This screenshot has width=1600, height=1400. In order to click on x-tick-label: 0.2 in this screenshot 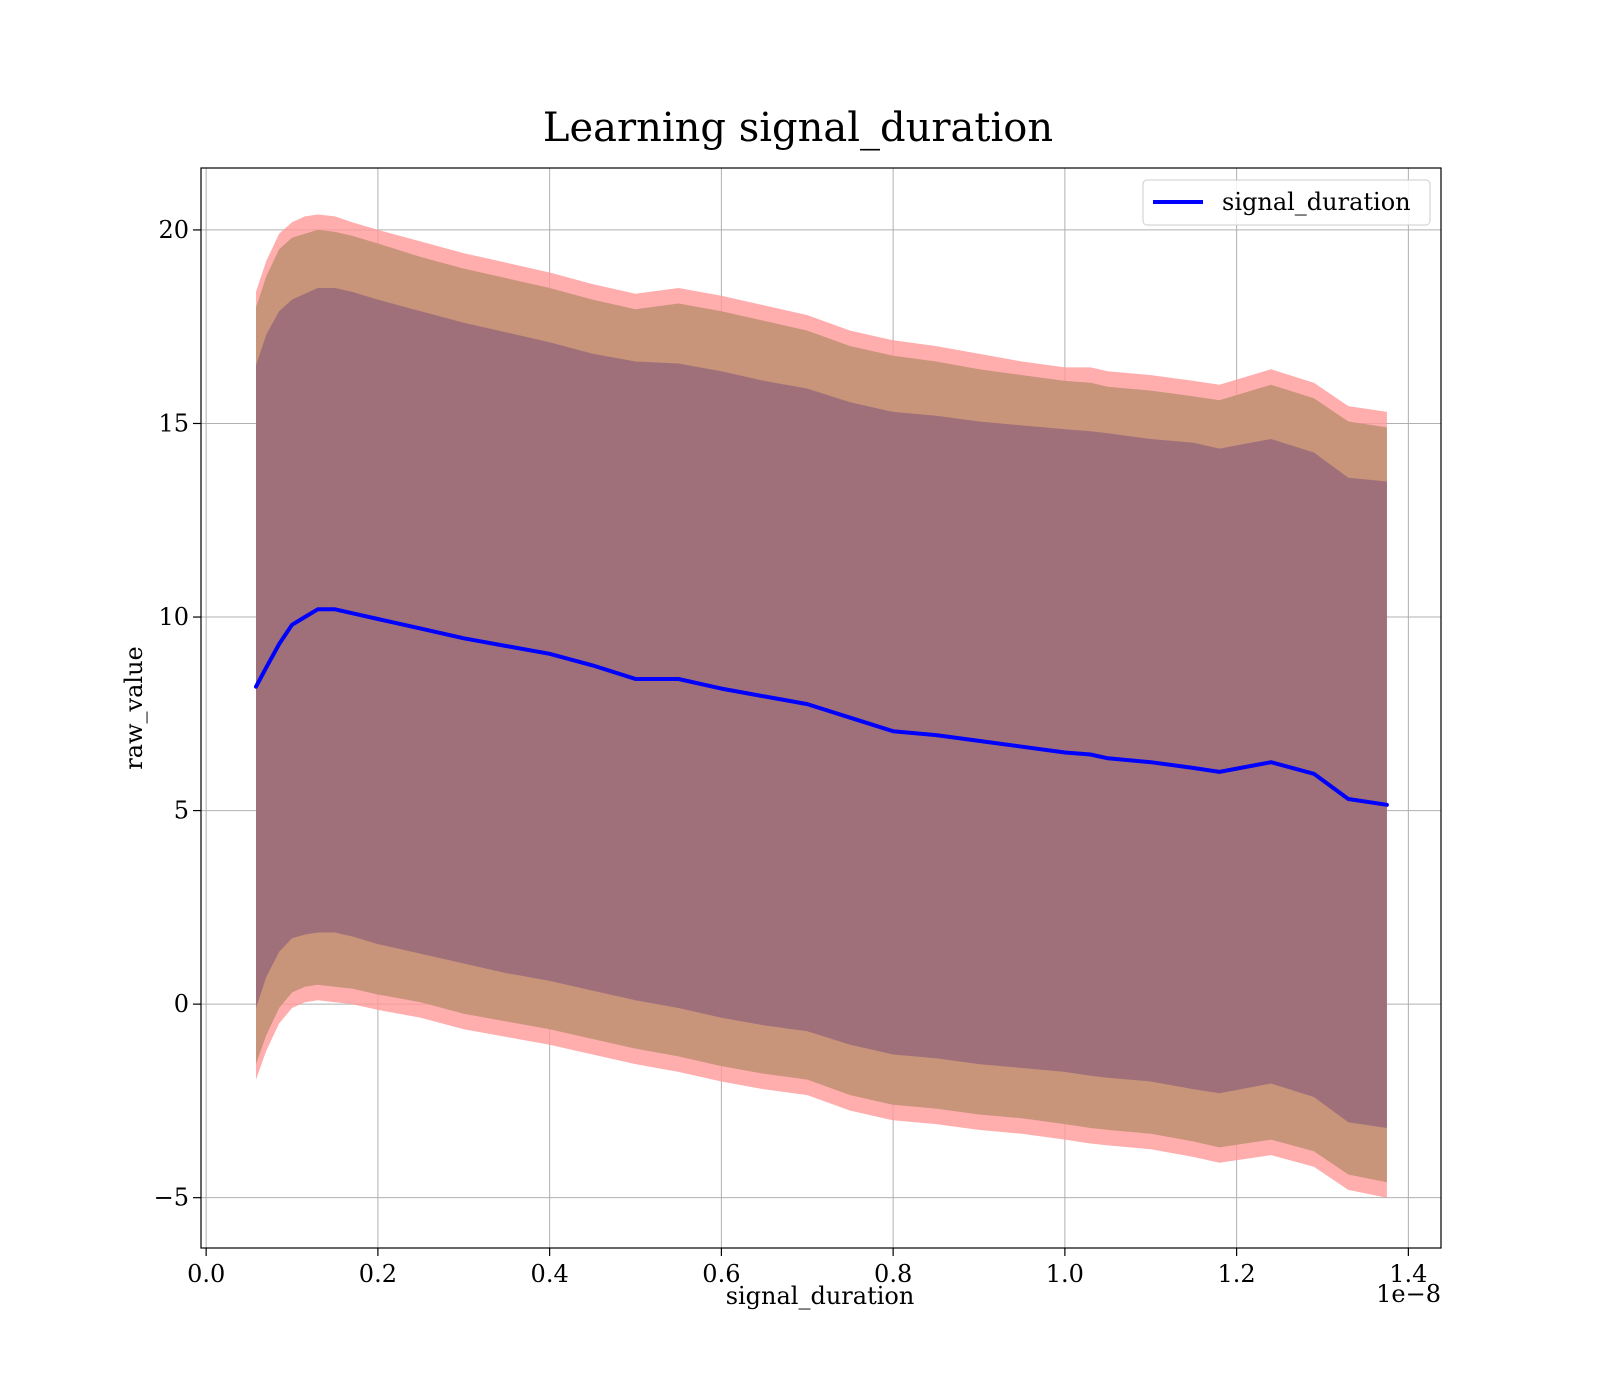, I will do `click(378, 1274)`.